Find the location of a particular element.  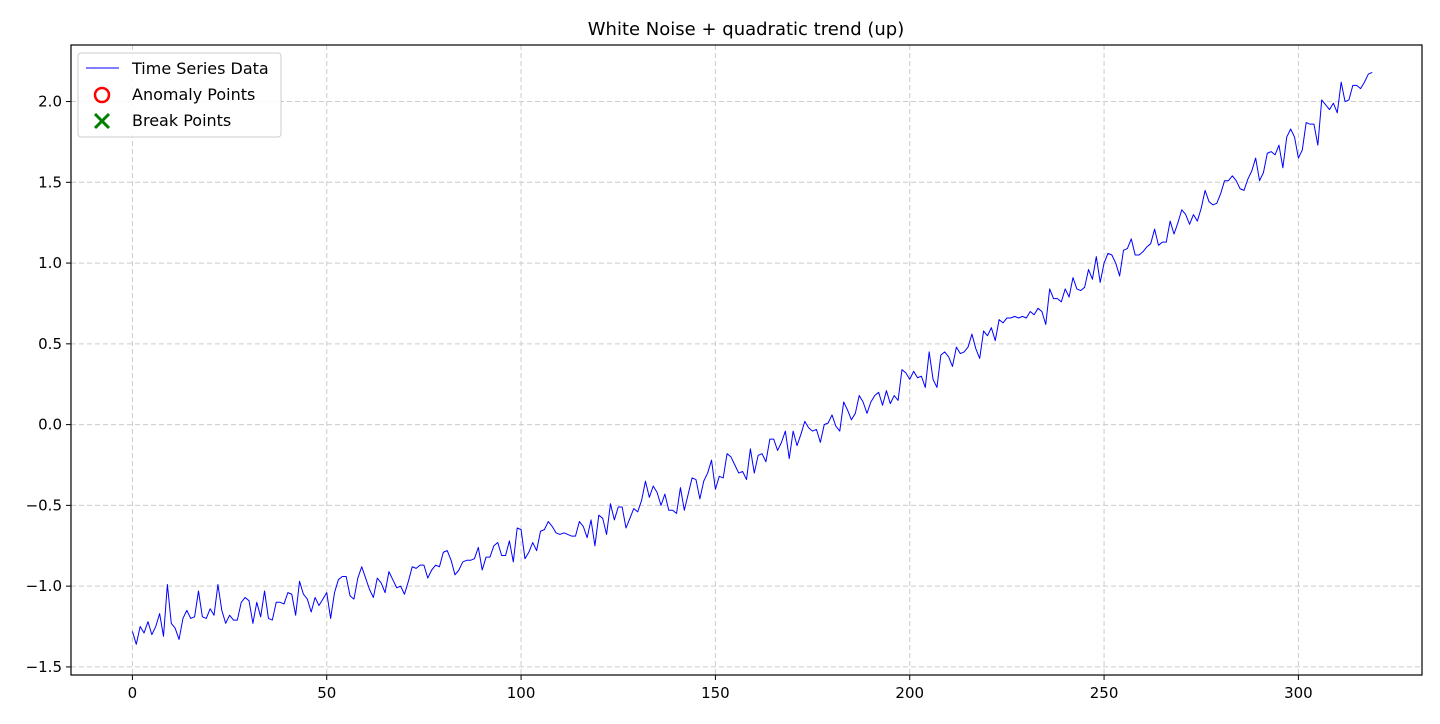

legend-box is located at coordinates (179, 95).